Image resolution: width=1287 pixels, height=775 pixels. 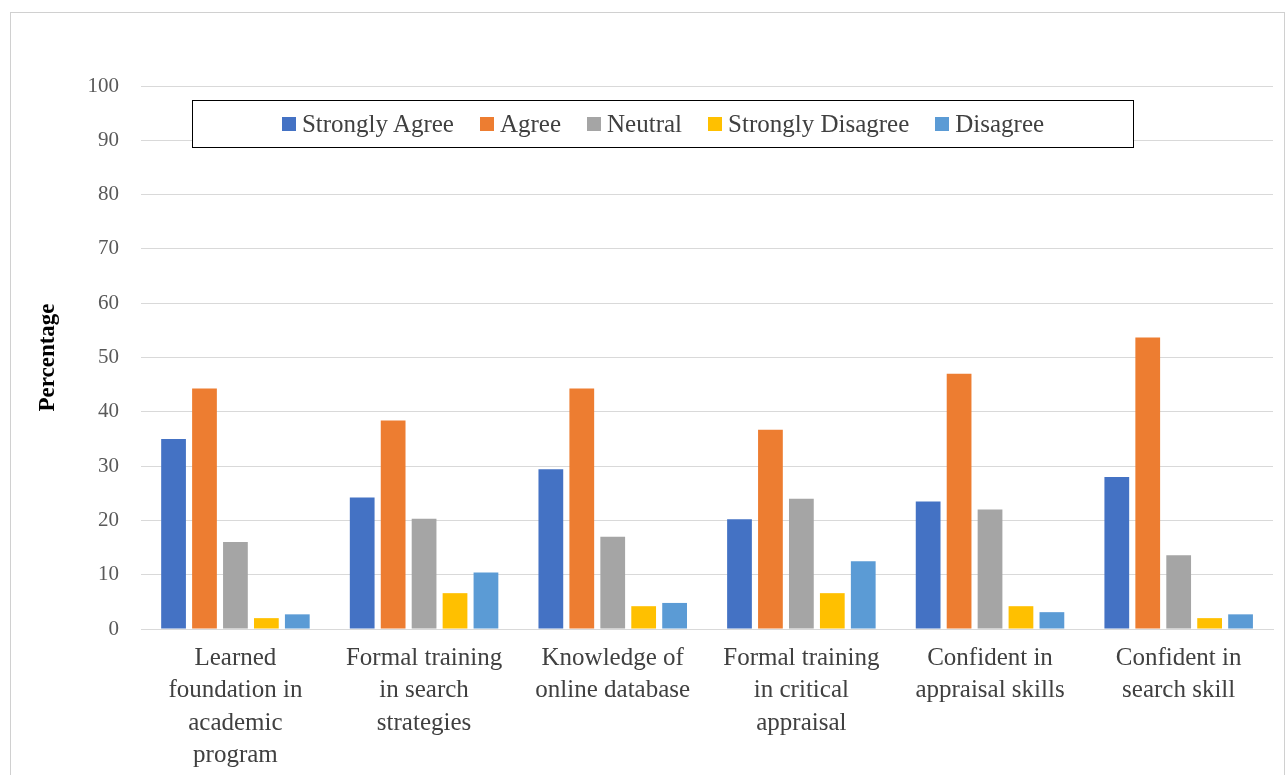 What do you see at coordinates (109, 410) in the screenshot?
I see `y-tick-label: 40` at bounding box center [109, 410].